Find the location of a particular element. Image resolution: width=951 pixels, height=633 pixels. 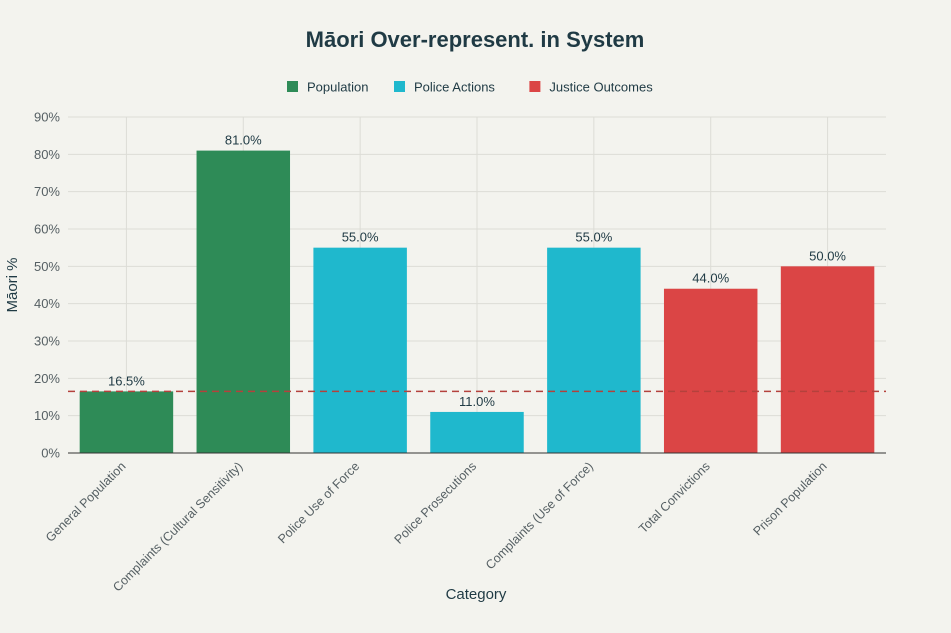

x-tick-label: Total Convictions is located at coordinates (674, 497).